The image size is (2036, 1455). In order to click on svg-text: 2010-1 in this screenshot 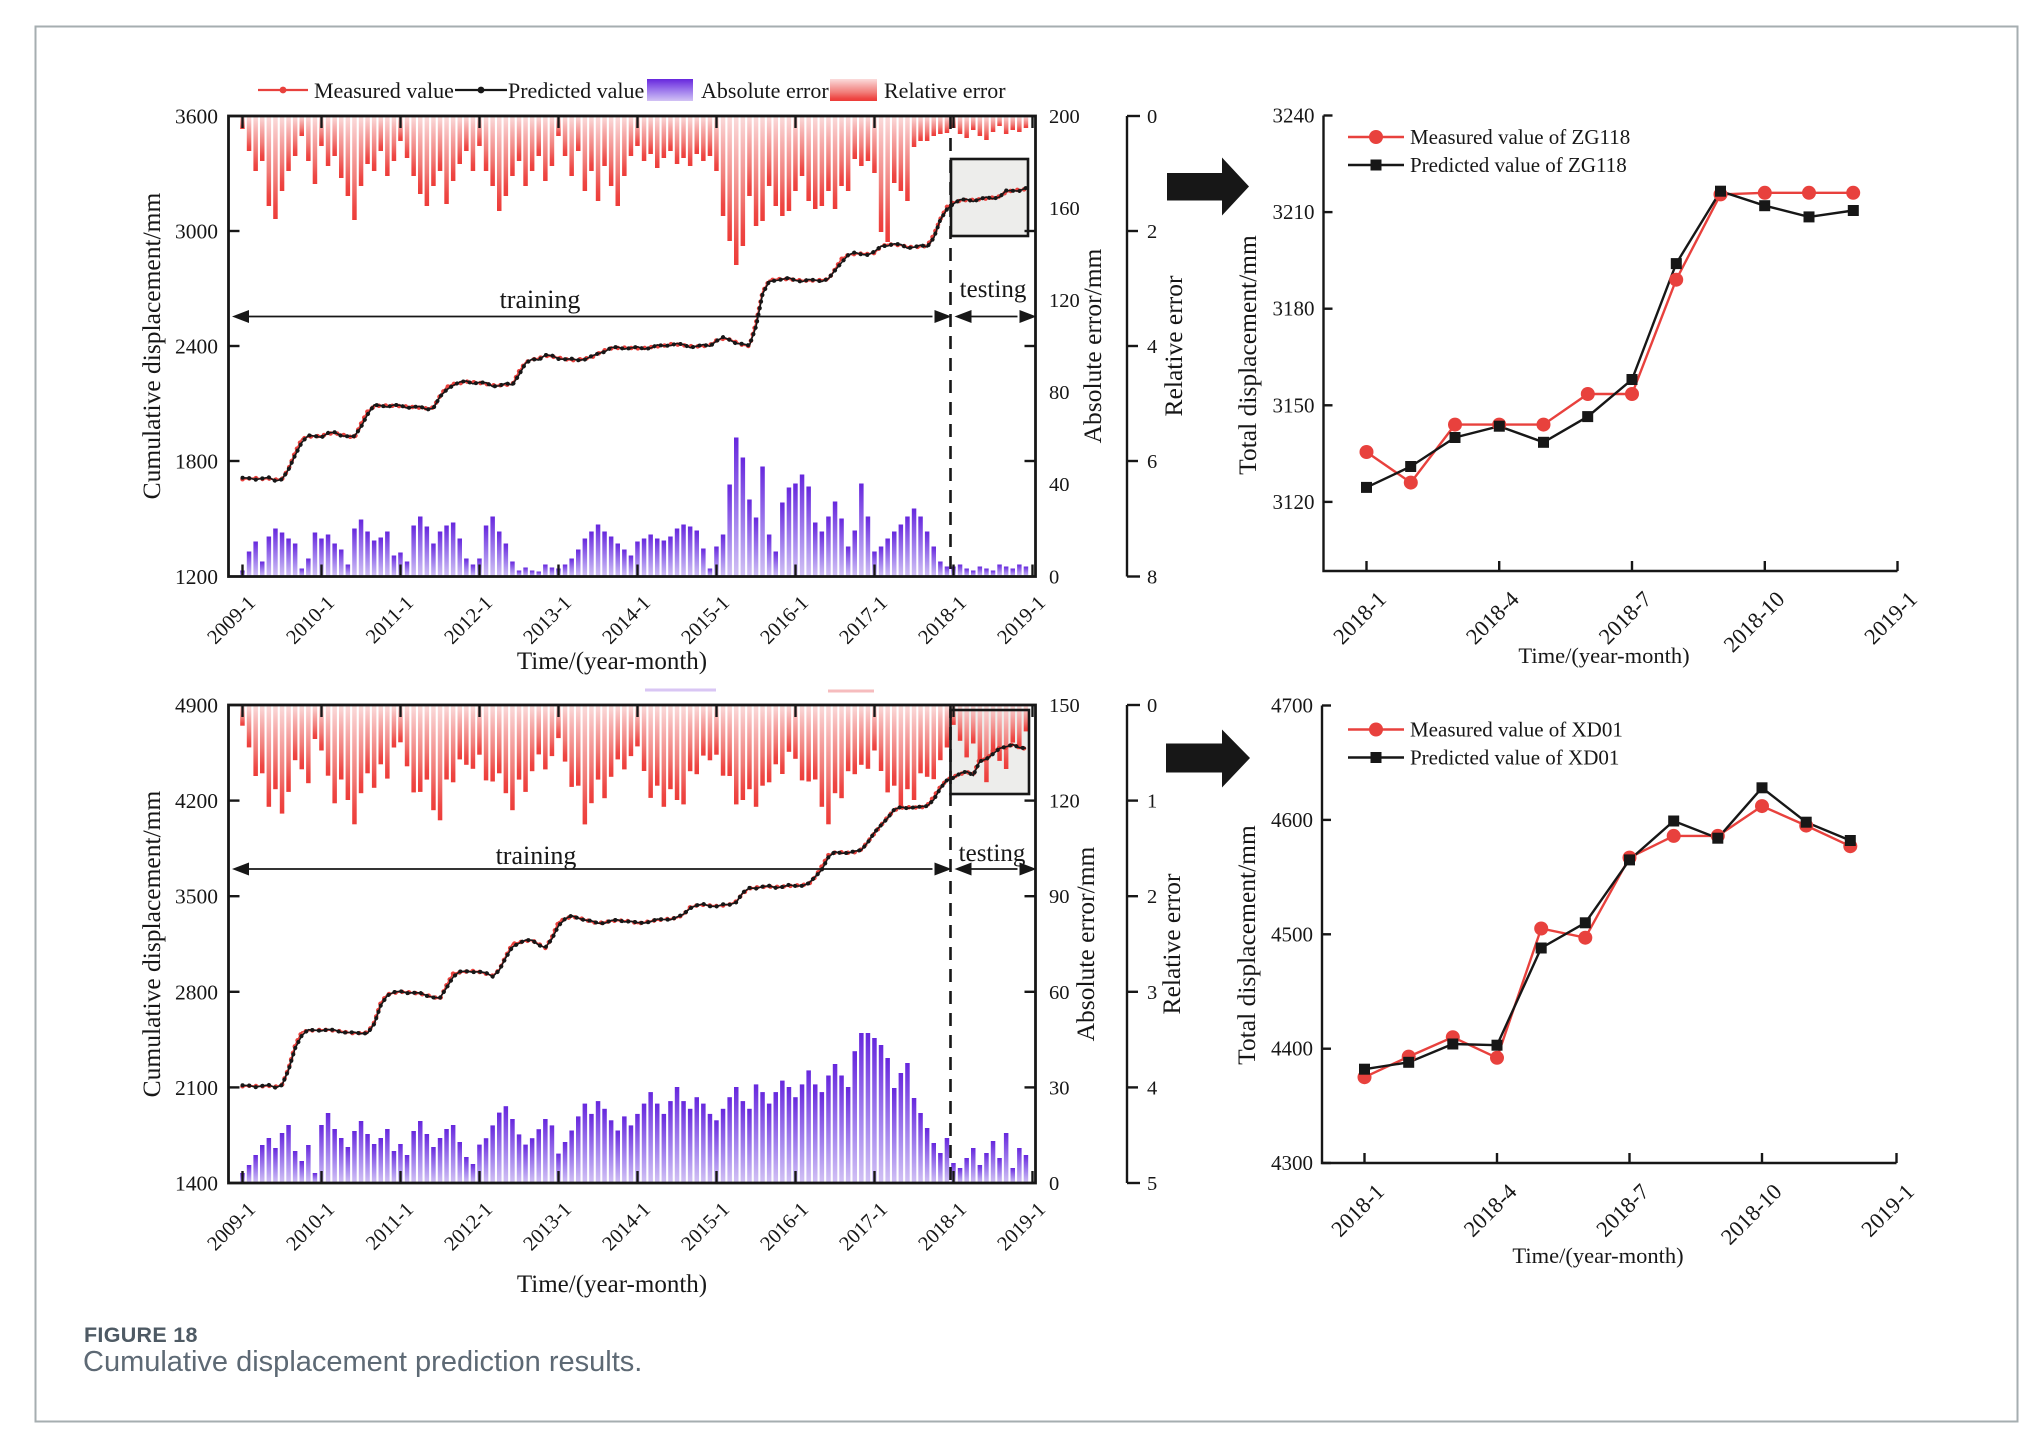, I will do `click(310, 1226)`.